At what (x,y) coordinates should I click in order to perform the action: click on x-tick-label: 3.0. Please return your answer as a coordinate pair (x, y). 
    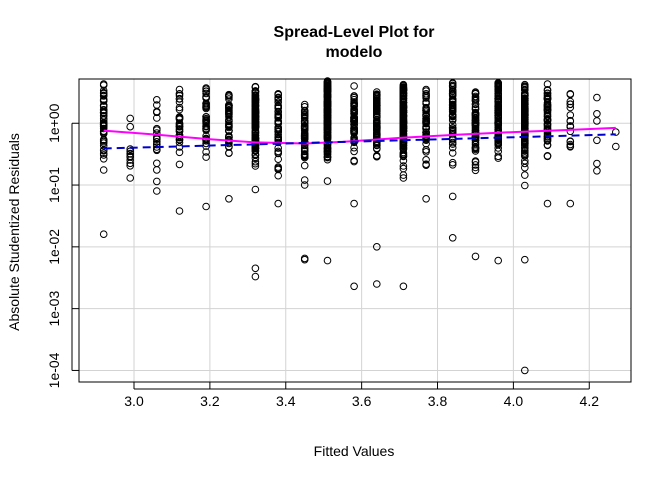
    Looking at the image, I should click on (134, 401).